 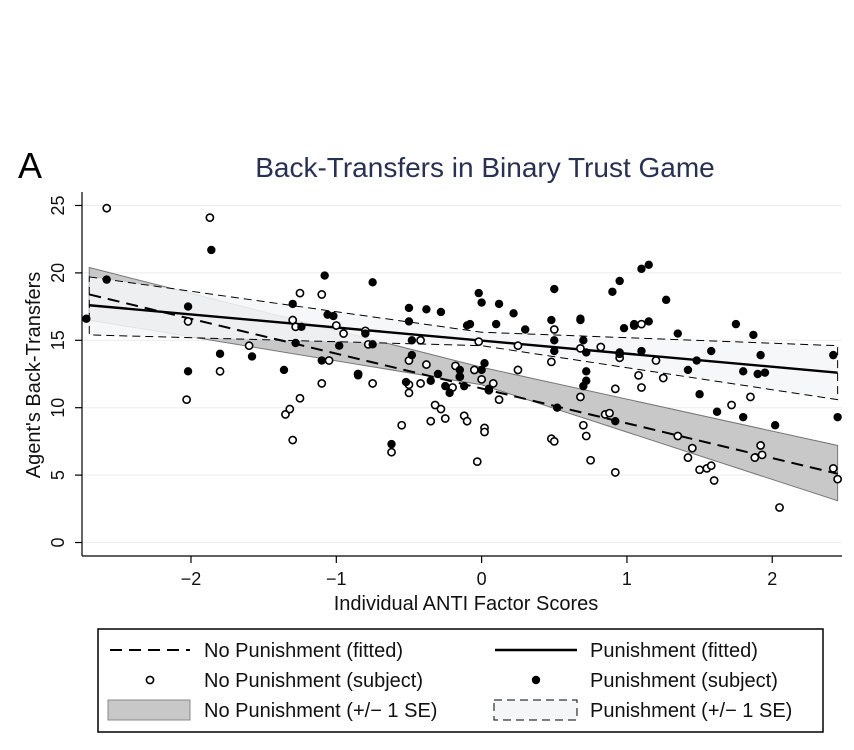 I want to click on fitted-line-punishment, so click(x=463, y=339).